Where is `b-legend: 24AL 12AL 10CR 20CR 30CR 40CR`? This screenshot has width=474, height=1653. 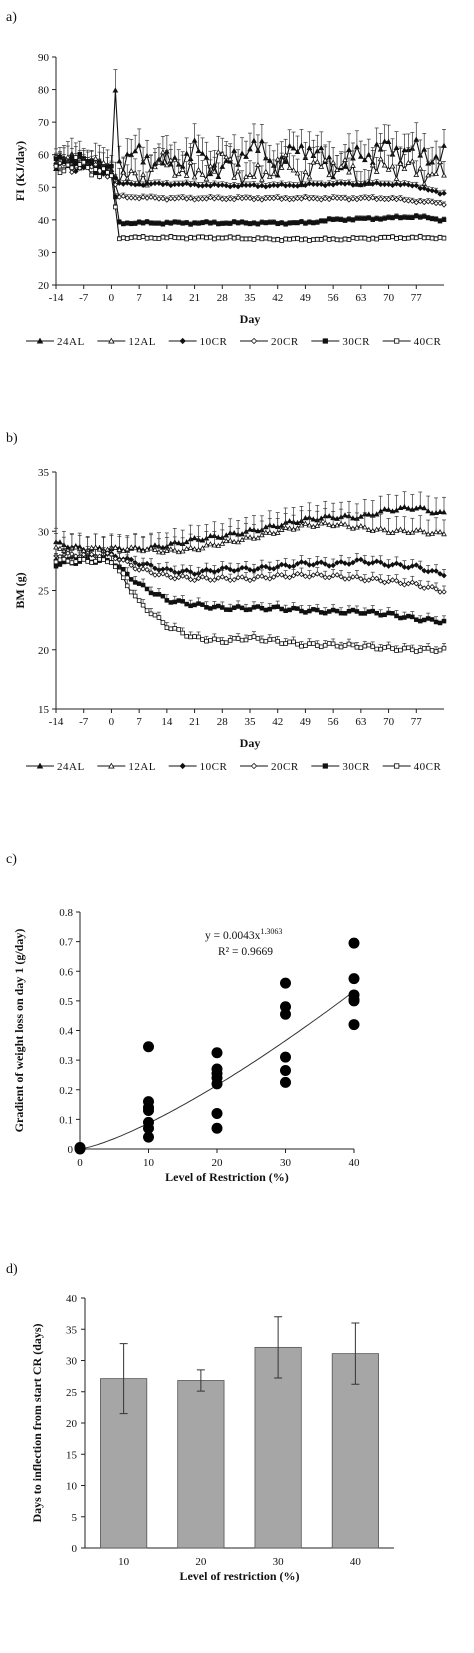
b-legend: 24AL 12AL 10CR 20CR 30CR 40CR is located at coordinates (234, 767).